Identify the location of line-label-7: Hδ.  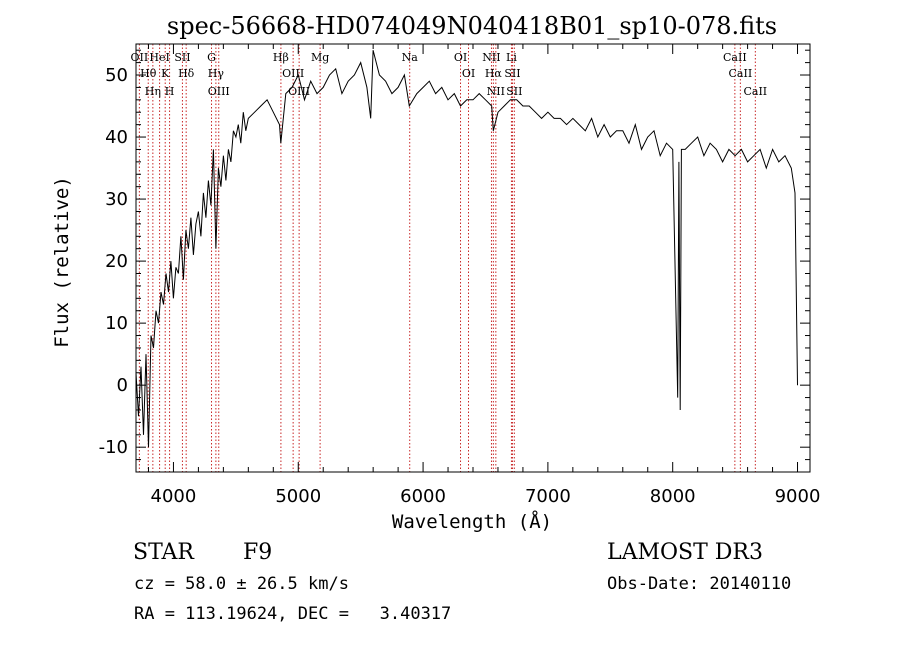
(186, 73).